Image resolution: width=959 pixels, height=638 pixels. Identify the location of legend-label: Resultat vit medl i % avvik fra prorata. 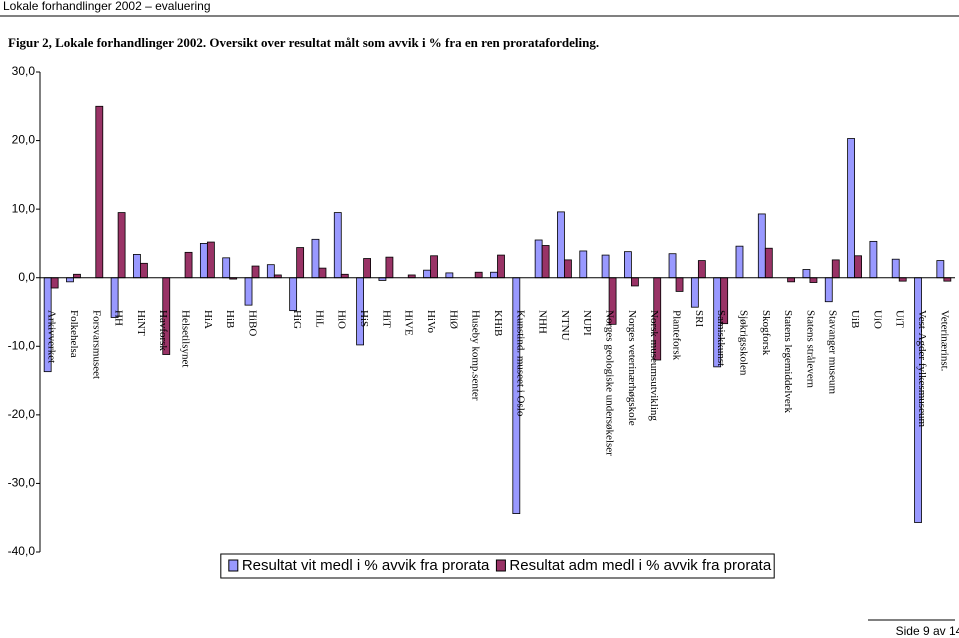
(366, 565).